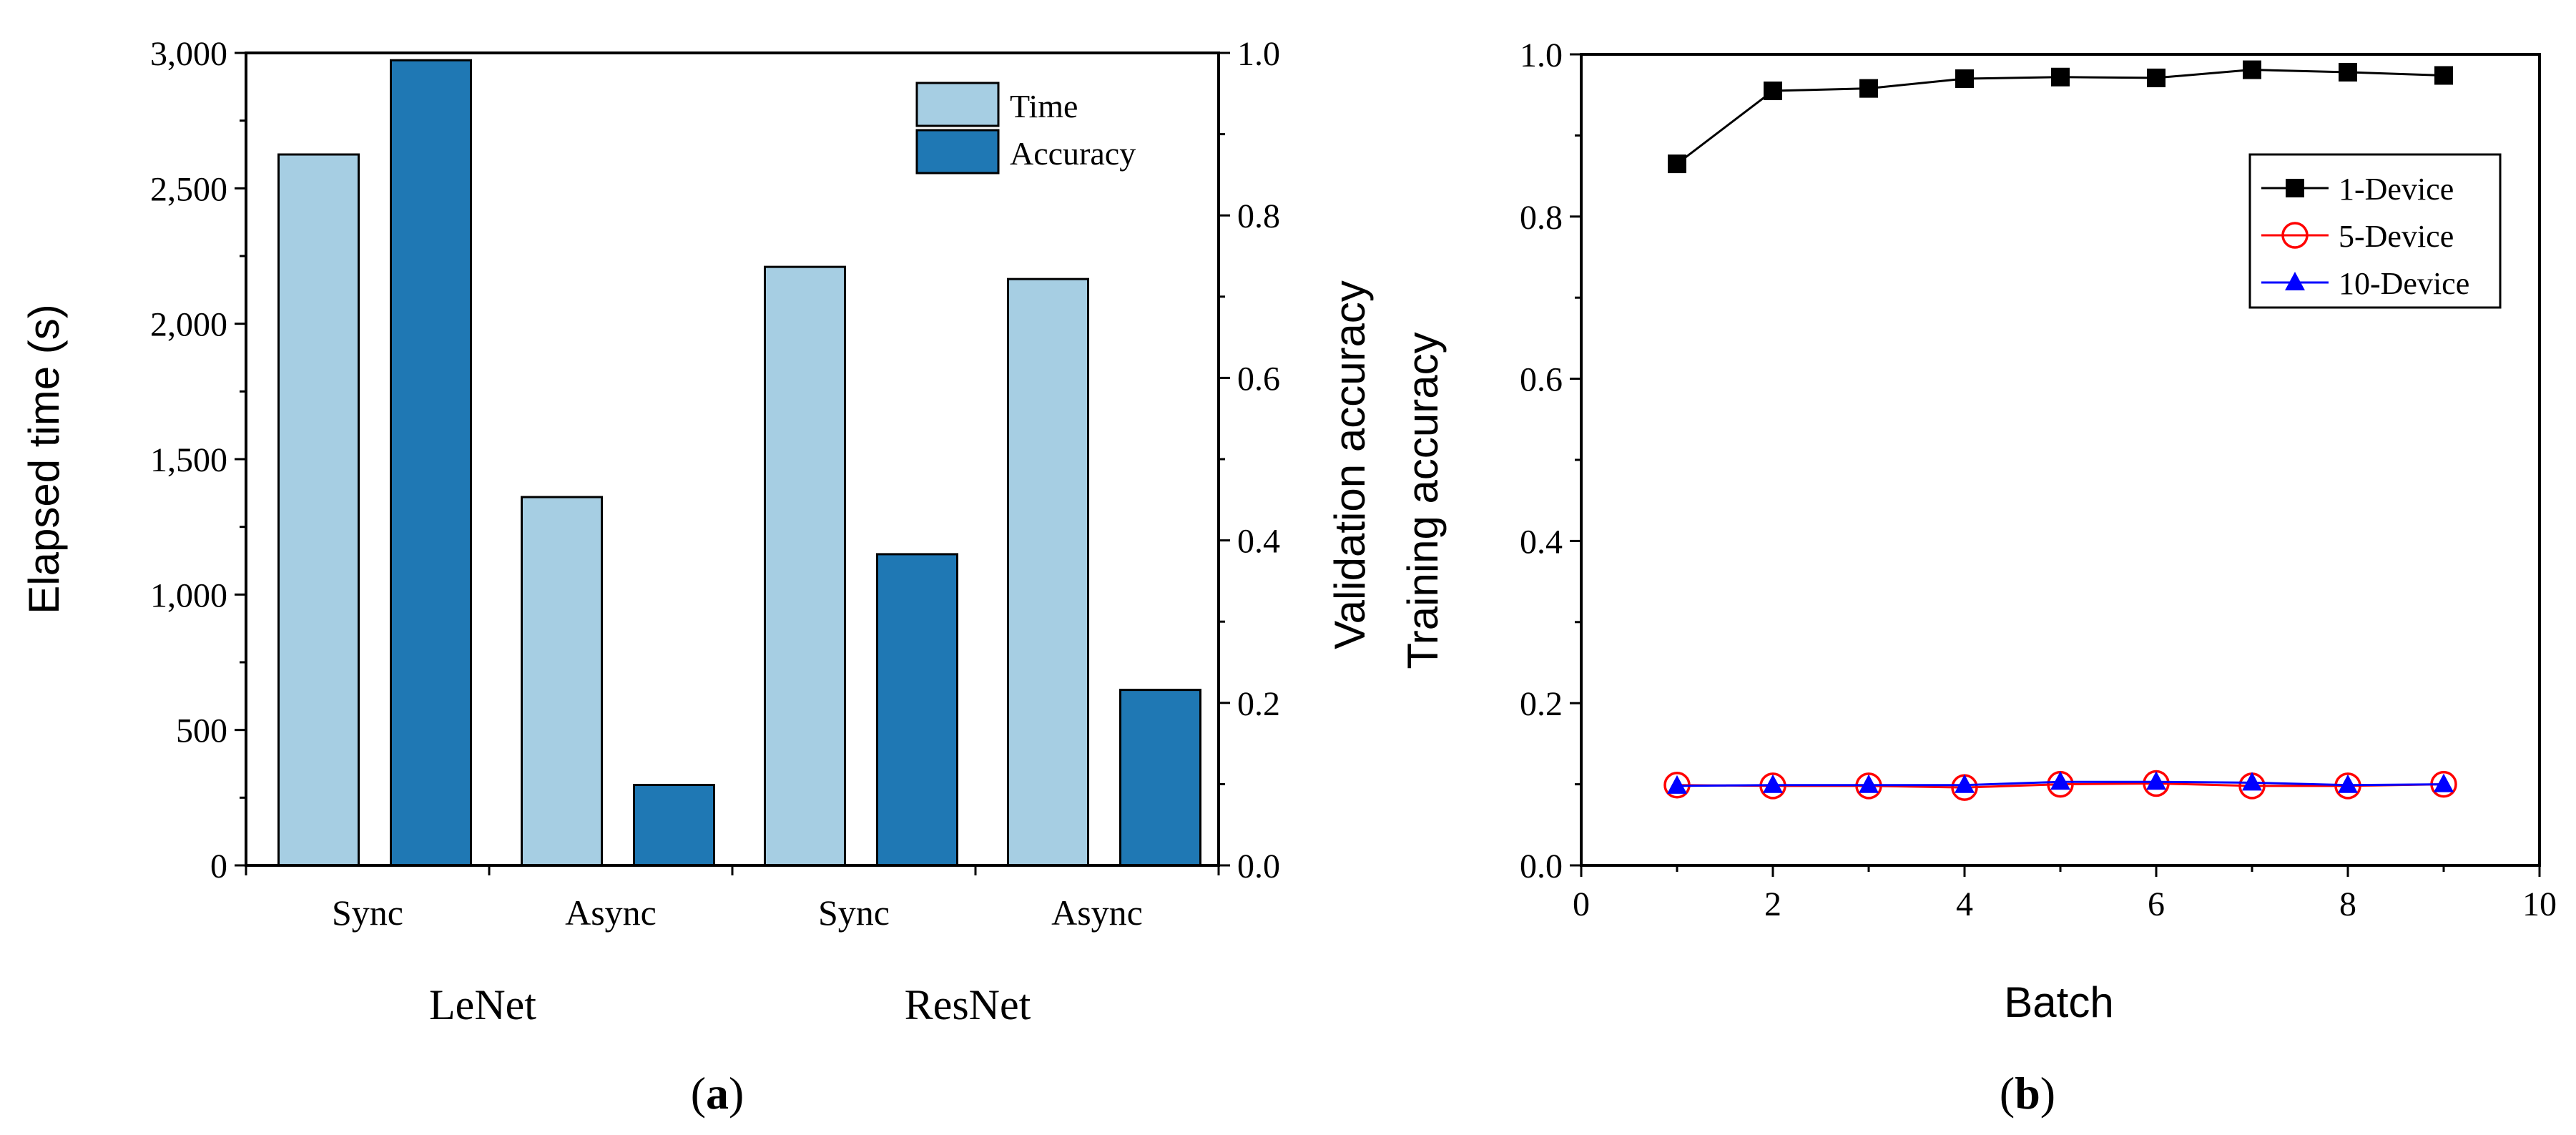  Describe the element at coordinates (717, 1093) in the screenshot. I see `panel-a-label: (a)` at that location.